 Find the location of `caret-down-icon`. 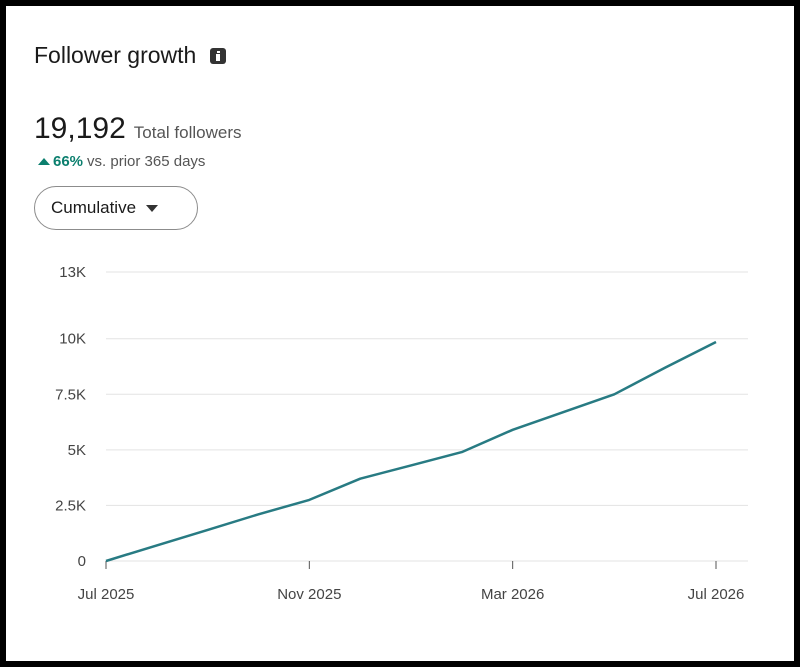

caret-down-icon is located at coordinates (152, 208).